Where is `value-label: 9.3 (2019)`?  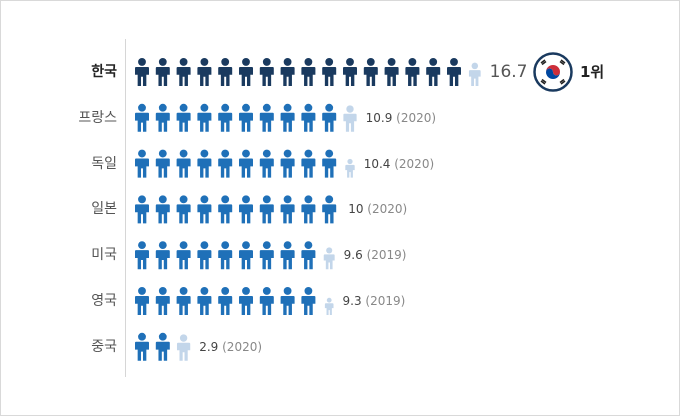 value-label: 9.3 (2019) is located at coordinates (374, 301).